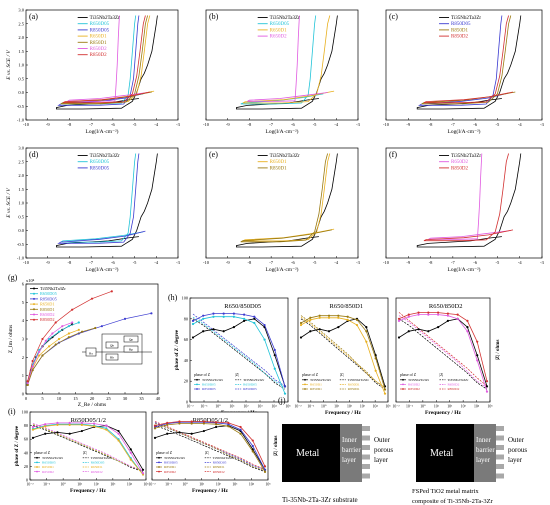  What do you see at coordinates (11, 339) in the screenshot?
I see `y-axis-label: Z_Im / ohms` at bounding box center [11, 339].